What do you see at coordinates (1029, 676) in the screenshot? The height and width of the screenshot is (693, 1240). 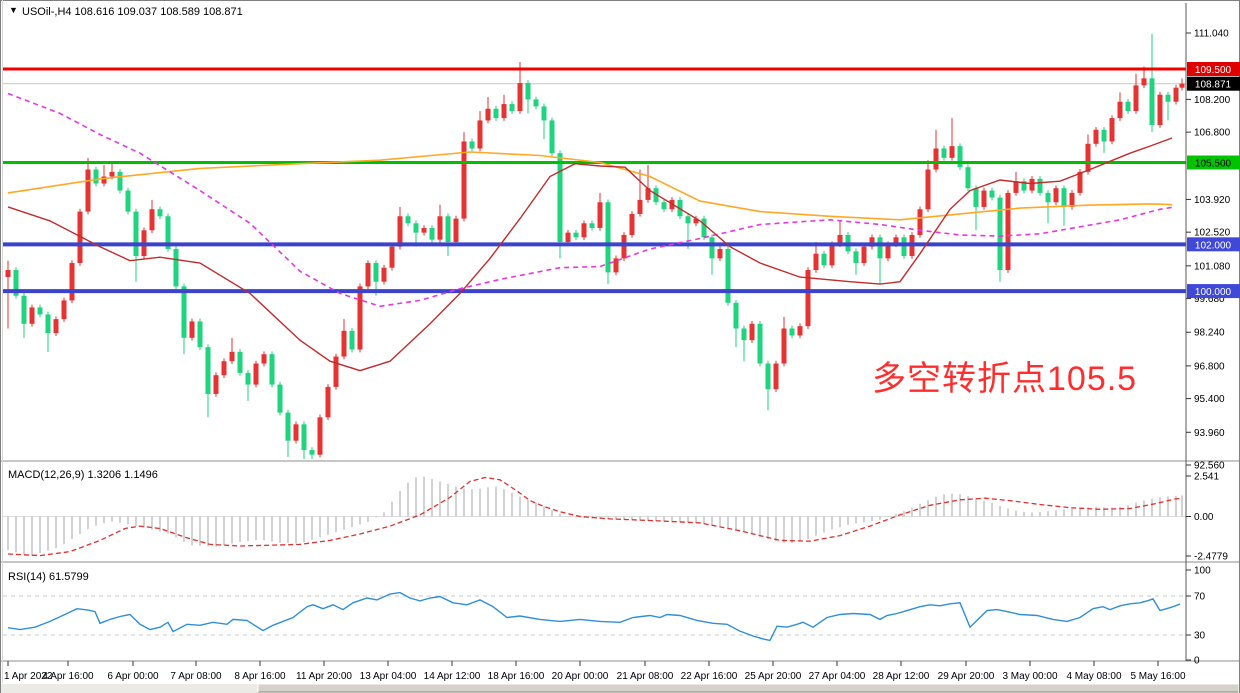 I see `time-tick-label: 3 May 00:00` at bounding box center [1029, 676].